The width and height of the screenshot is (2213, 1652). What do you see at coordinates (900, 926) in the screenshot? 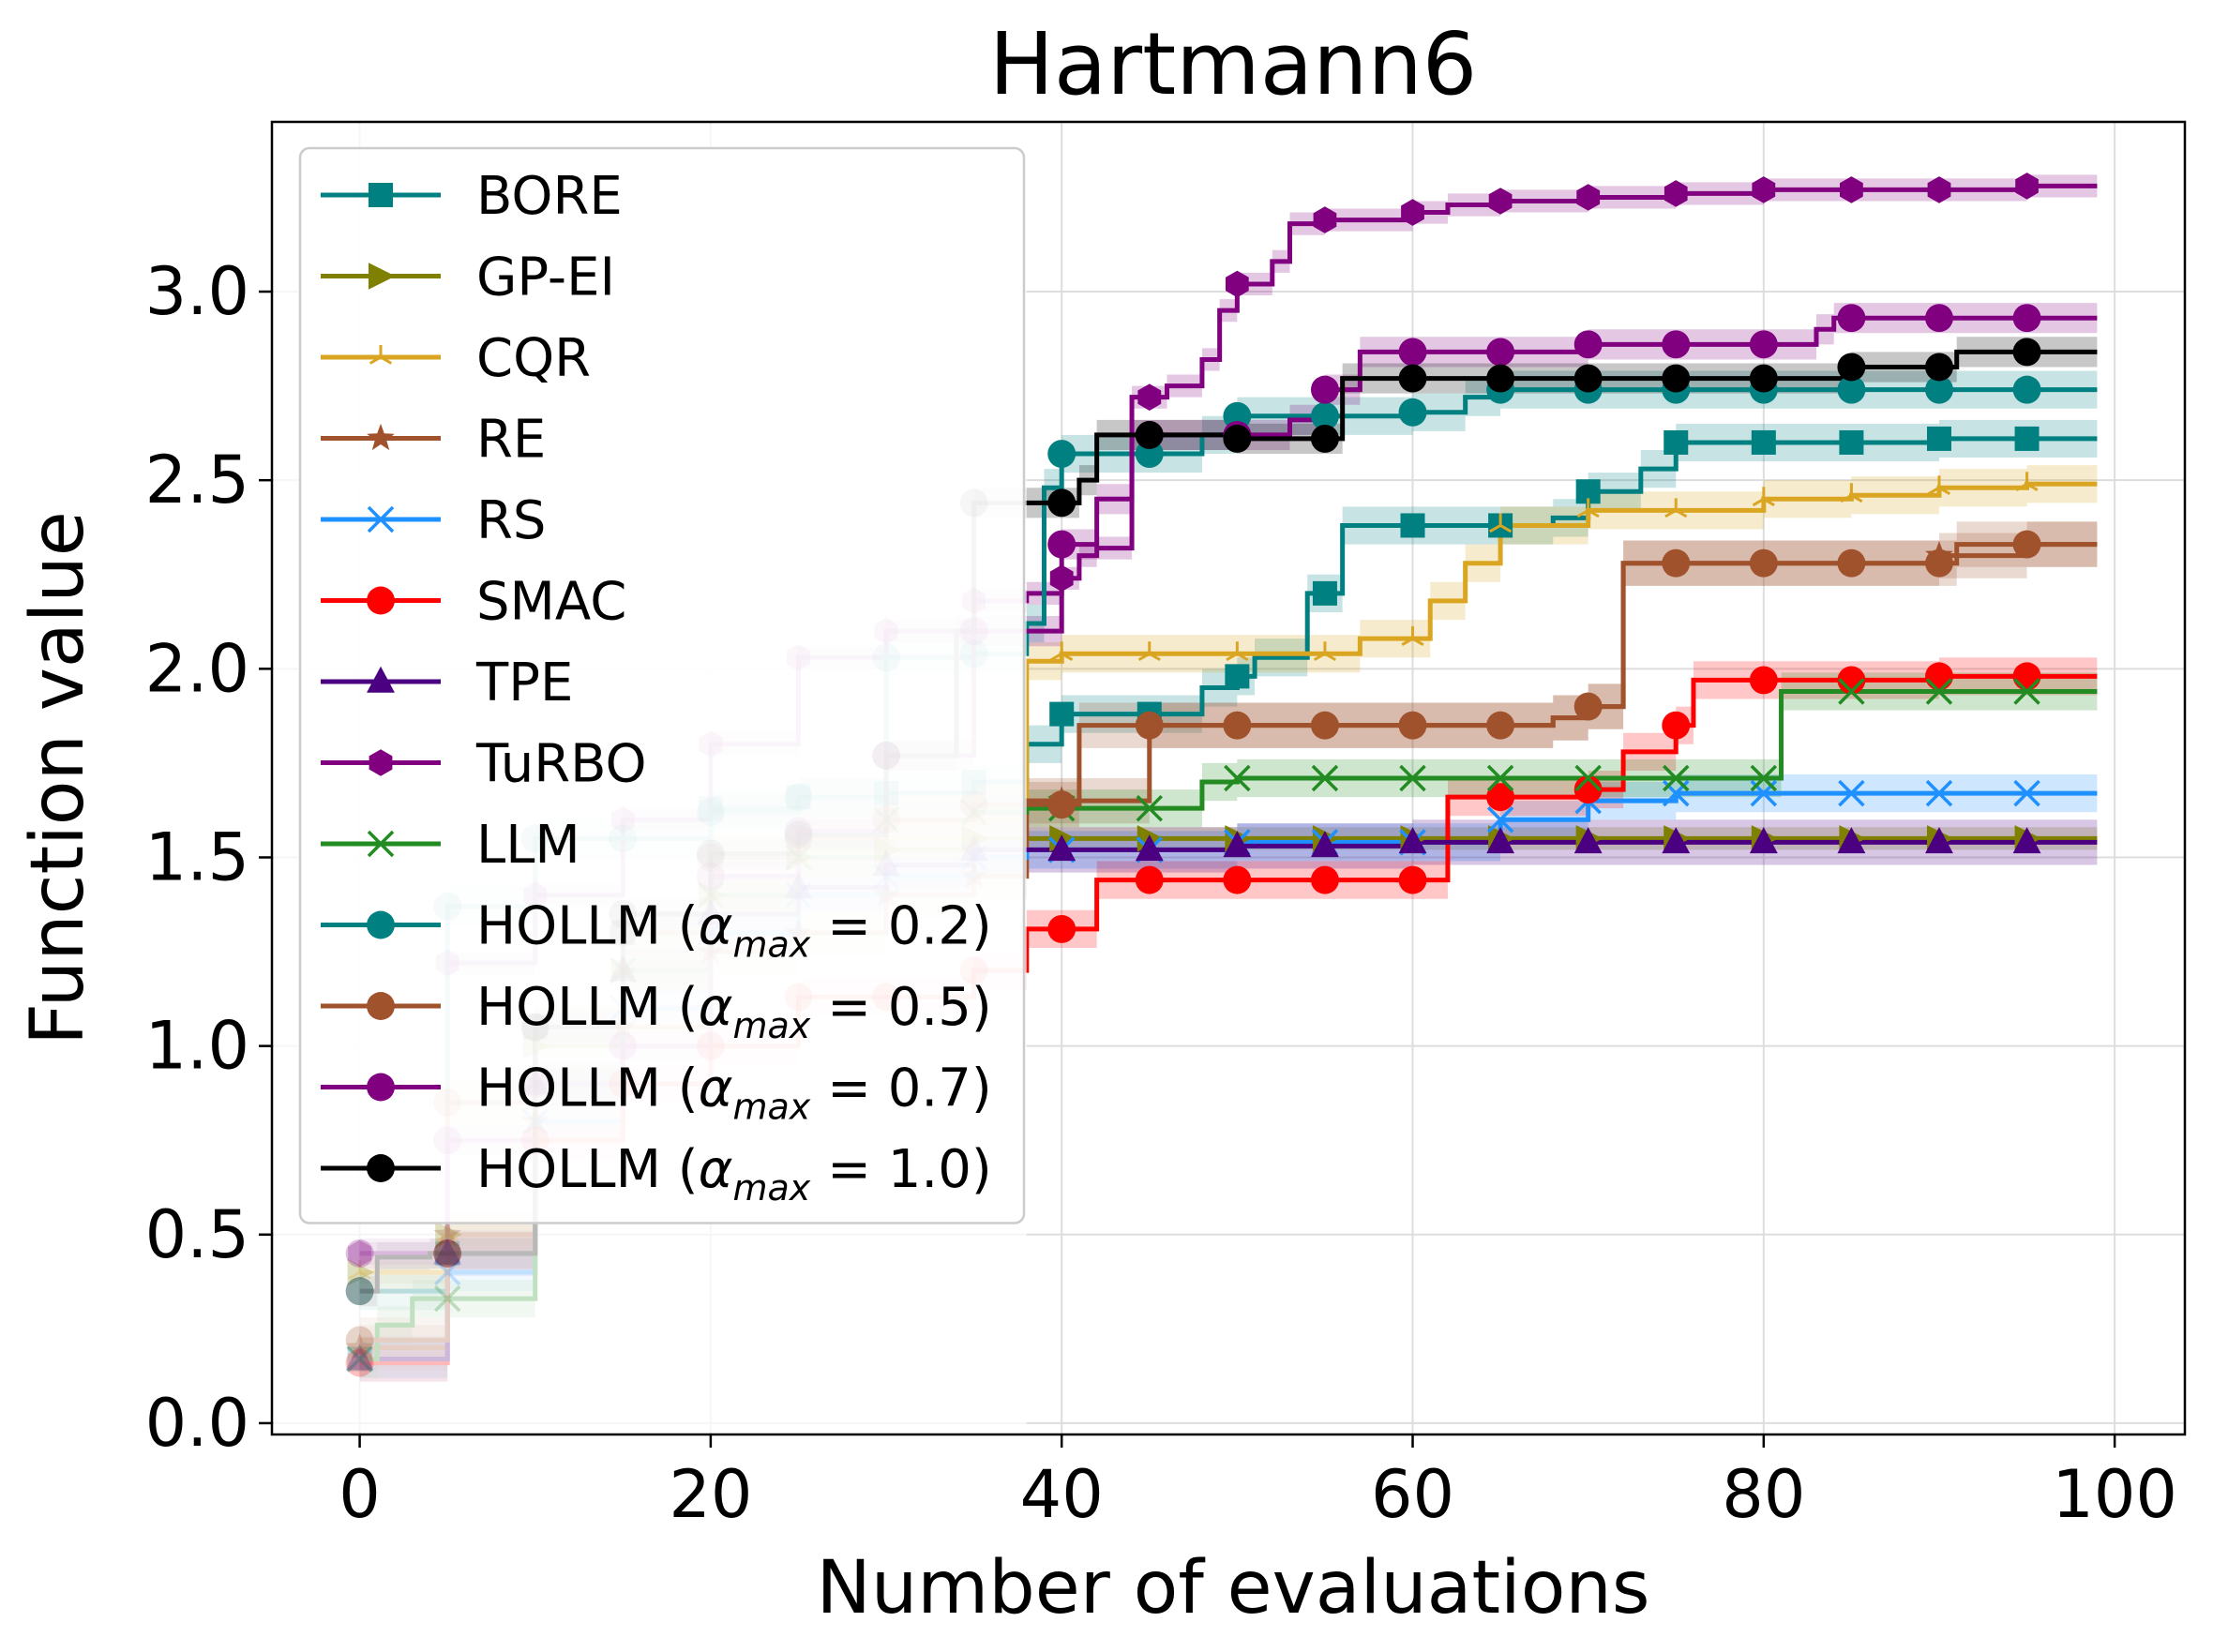
I see `legend-label-value: = 0.2)` at bounding box center [900, 926].